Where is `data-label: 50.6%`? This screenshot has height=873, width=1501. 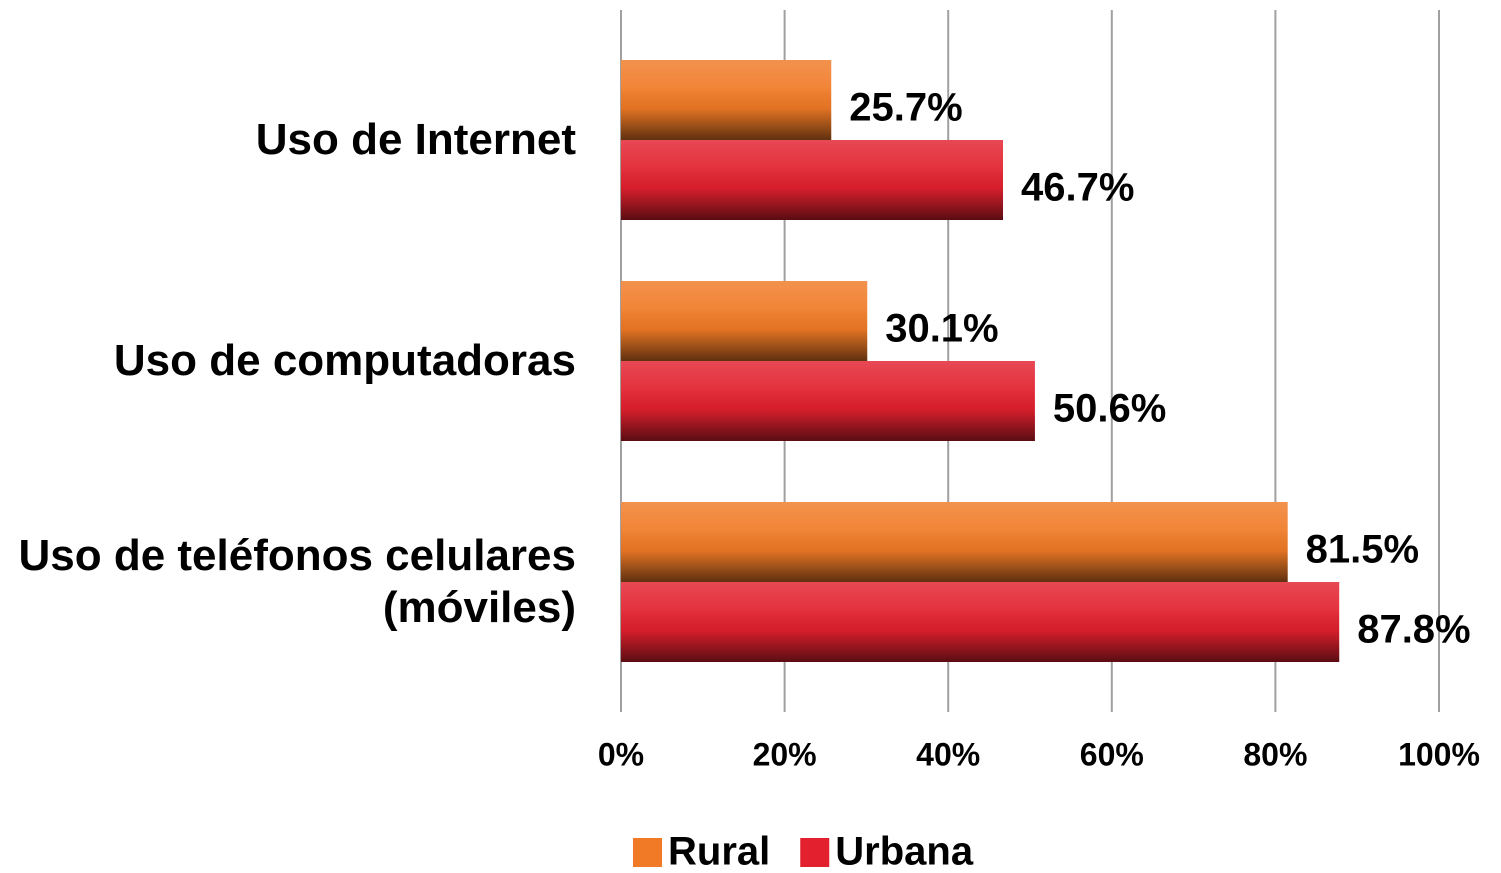 data-label: 50.6% is located at coordinates (1109, 409).